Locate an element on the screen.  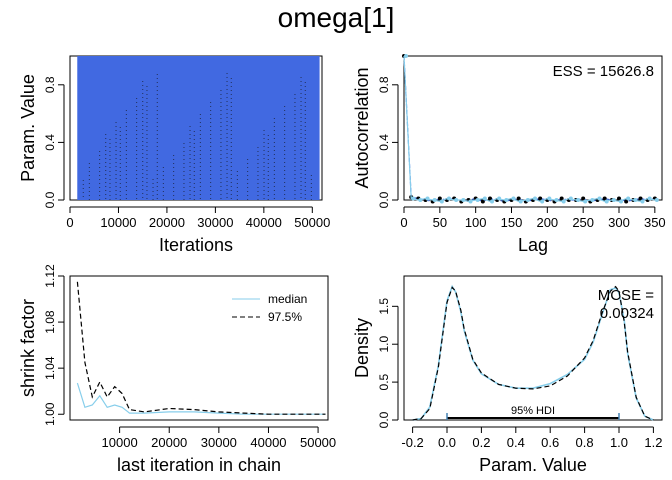
x-axis: -0.2 0.0 0.2 0.4 0.6 0.8 1.0 1.2 is located at coordinates (531, 438).